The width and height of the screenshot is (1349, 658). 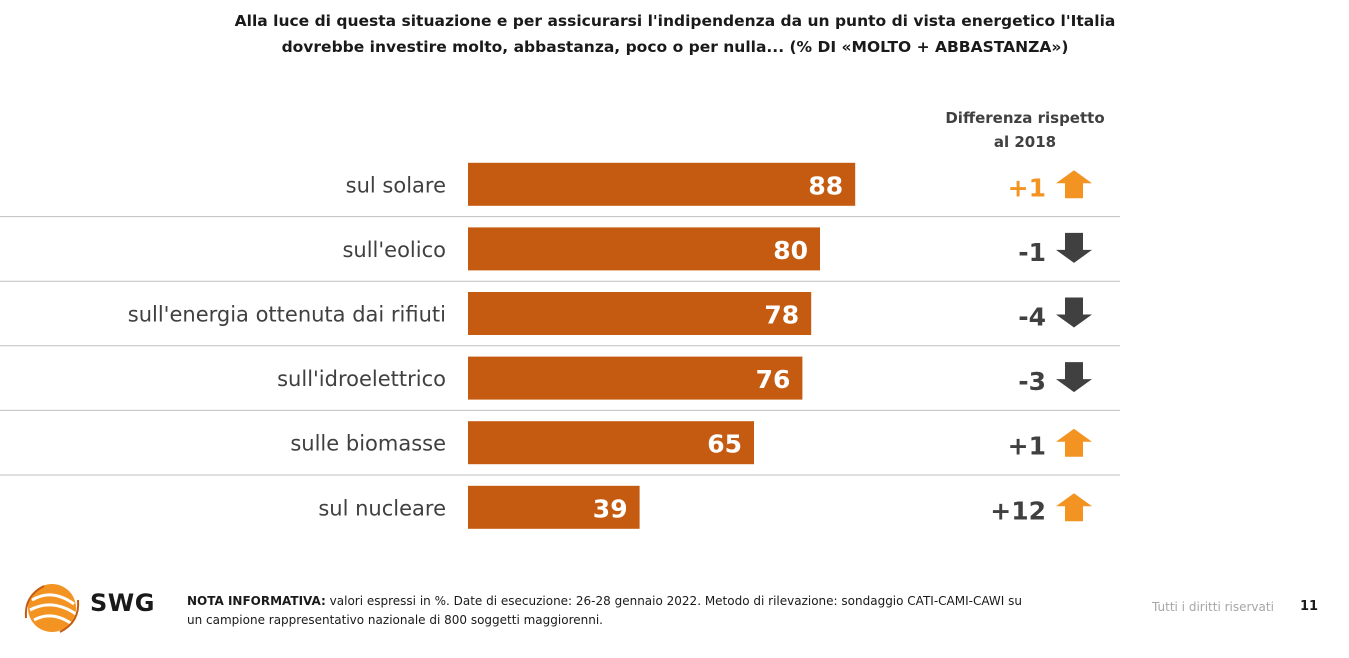 What do you see at coordinates (724, 444) in the screenshot?
I see `value-label: 65` at bounding box center [724, 444].